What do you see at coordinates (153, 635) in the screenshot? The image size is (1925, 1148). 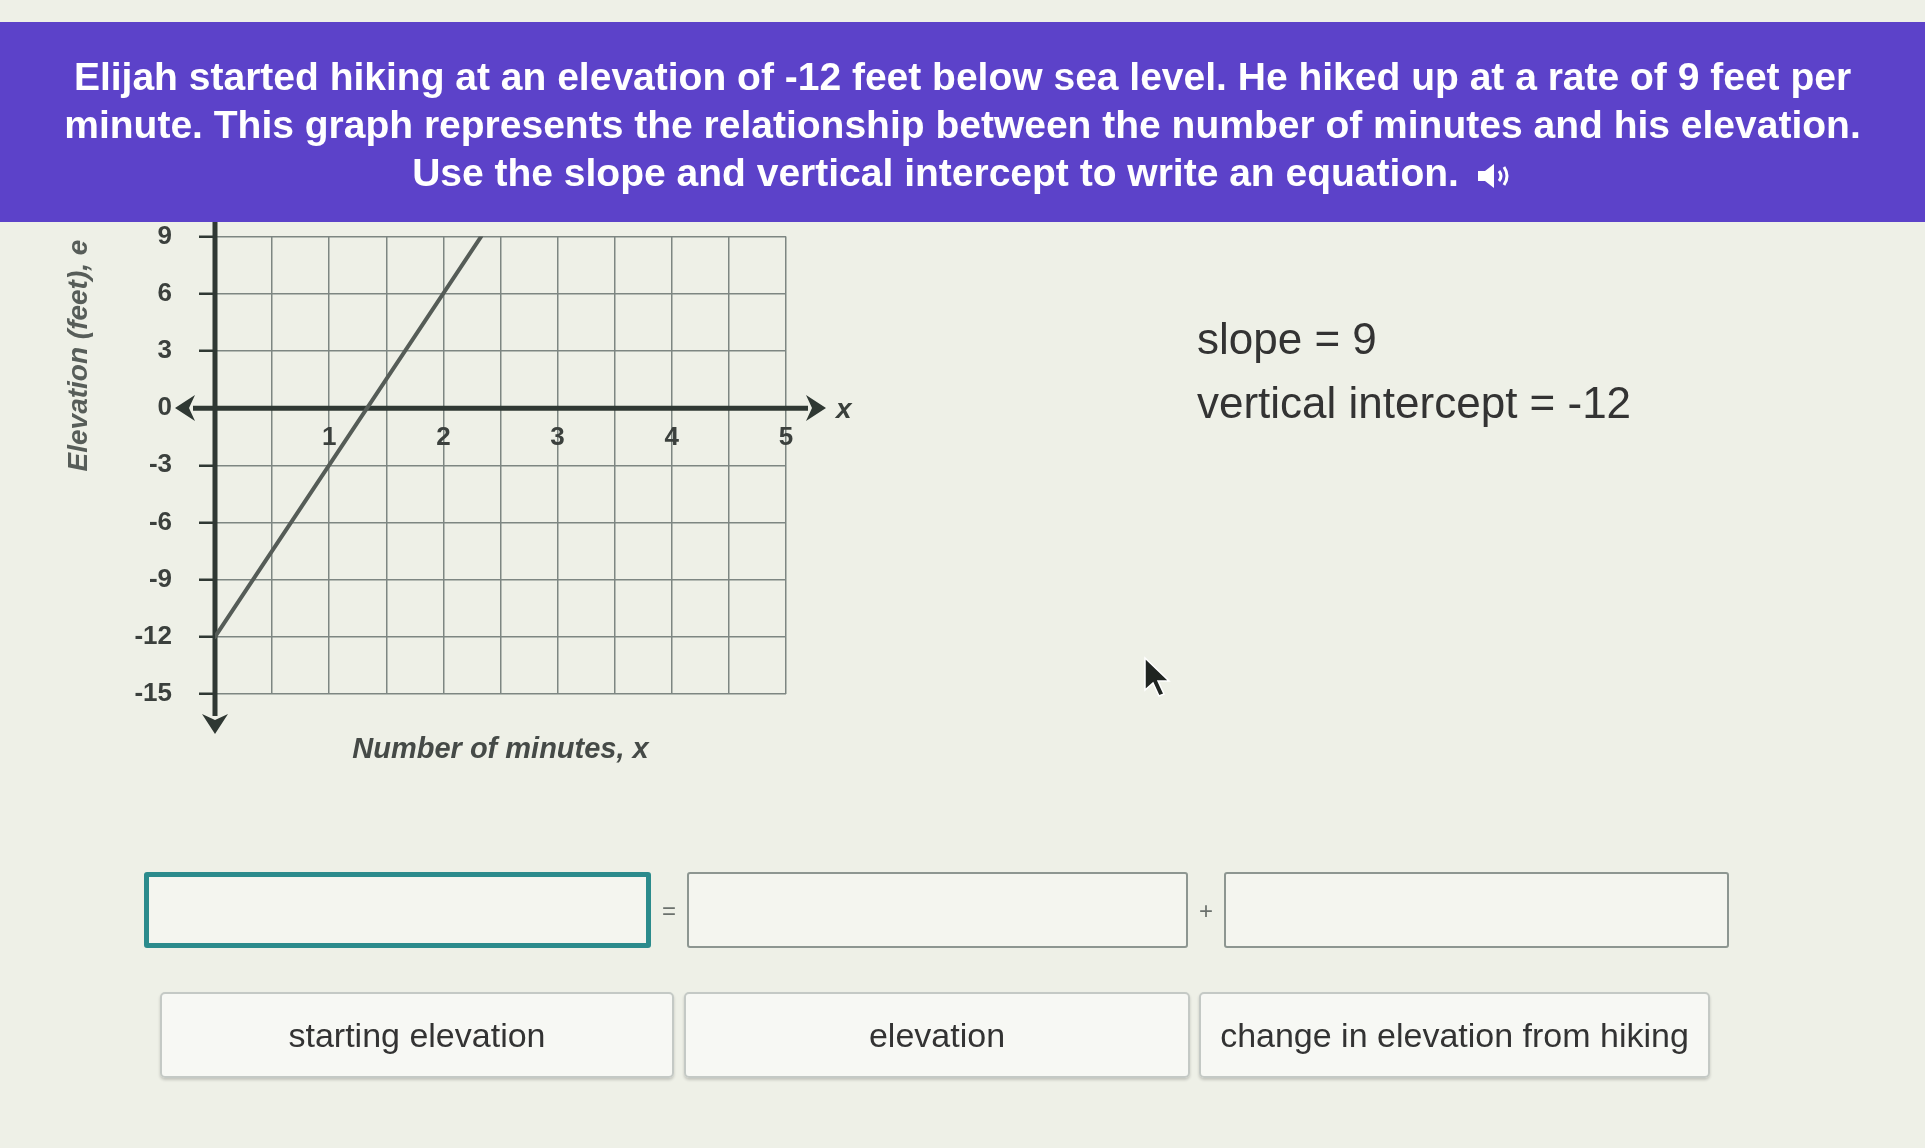 I see `y-tick-label: -12` at bounding box center [153, 635].